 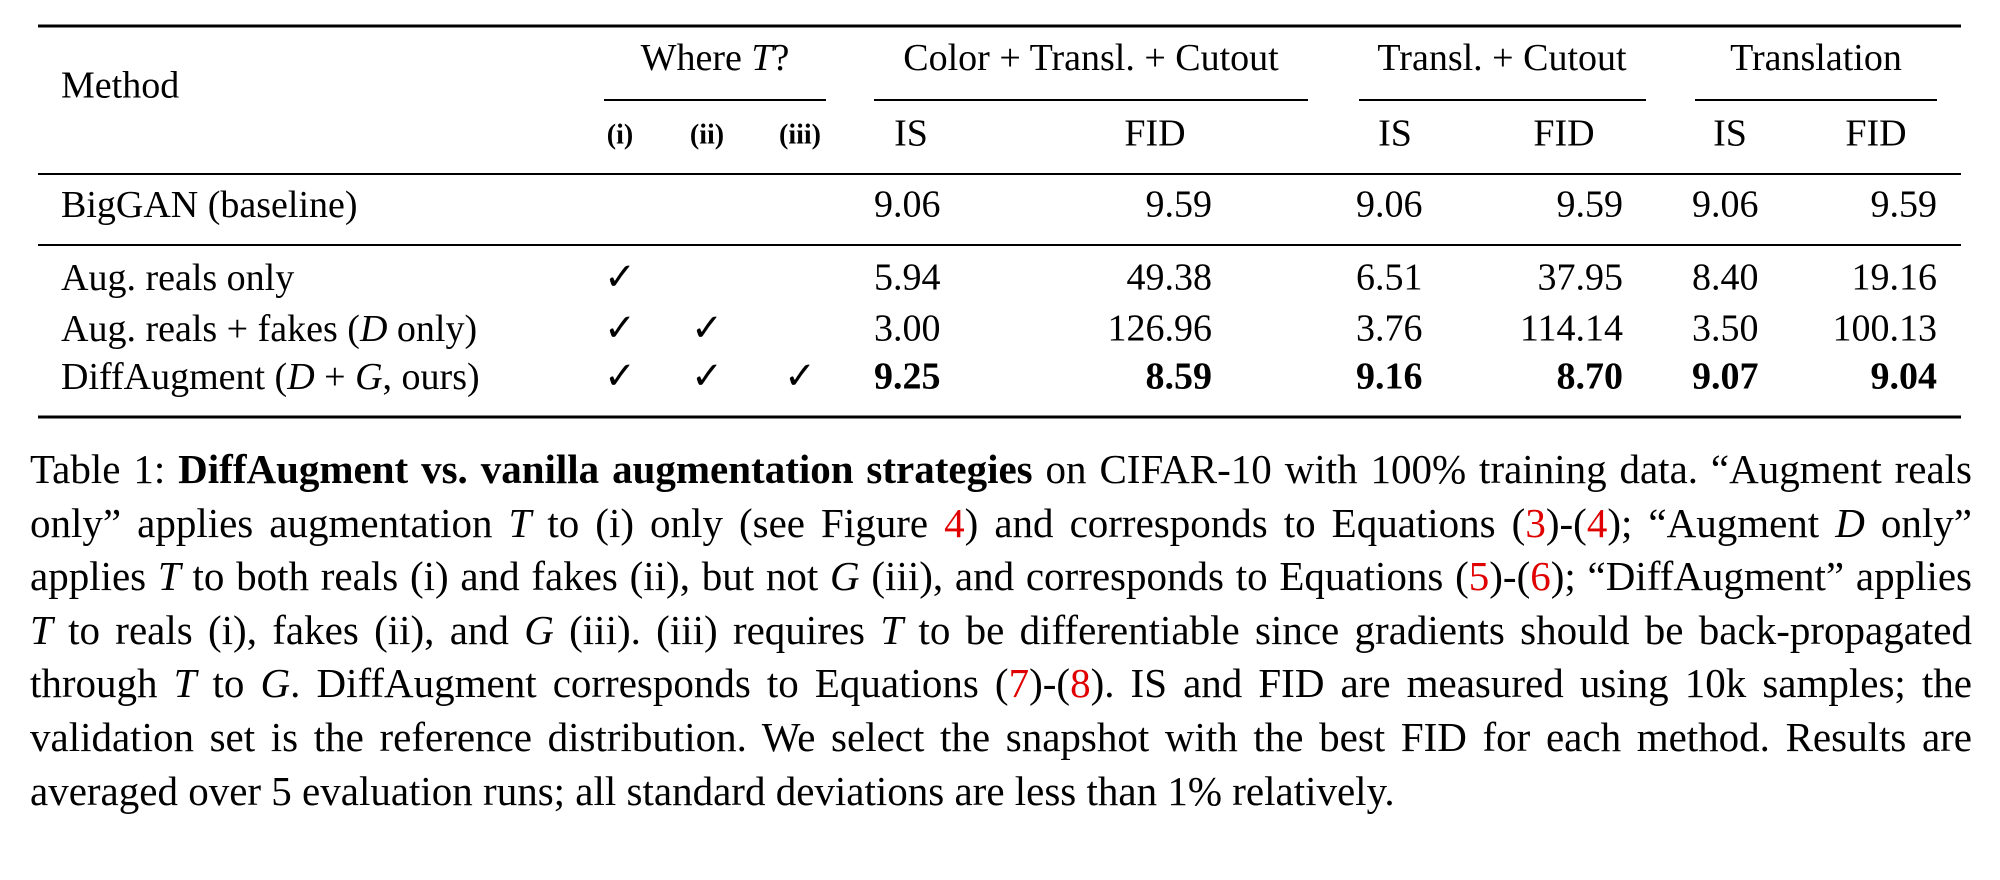 What do you see at coordinates (104, 469) in the screenshot?
I see `caption-text: Table 1:` at bounding box center [104, 469].